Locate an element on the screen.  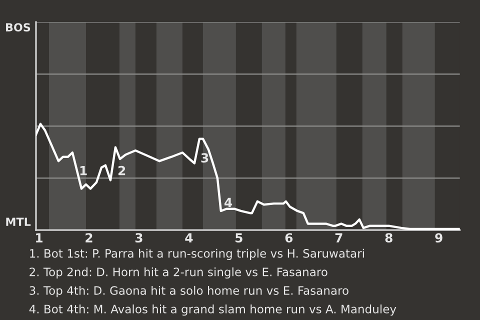
text: 3. Top 4th: D. Gaona hit a solo home run vs E. Fasanaro is located at coordinates (189, 292).